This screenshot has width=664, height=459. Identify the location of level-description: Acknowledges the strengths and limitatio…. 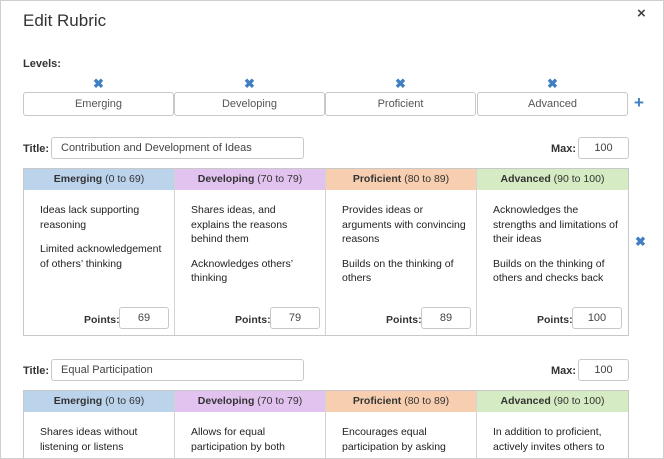
(552, 238).